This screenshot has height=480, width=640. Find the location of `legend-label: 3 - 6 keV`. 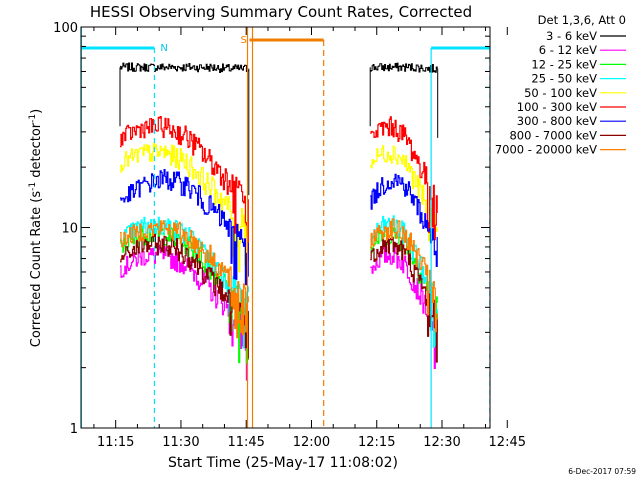

legend-label: 3 - 6 keV is located at coordinates (571, 36).